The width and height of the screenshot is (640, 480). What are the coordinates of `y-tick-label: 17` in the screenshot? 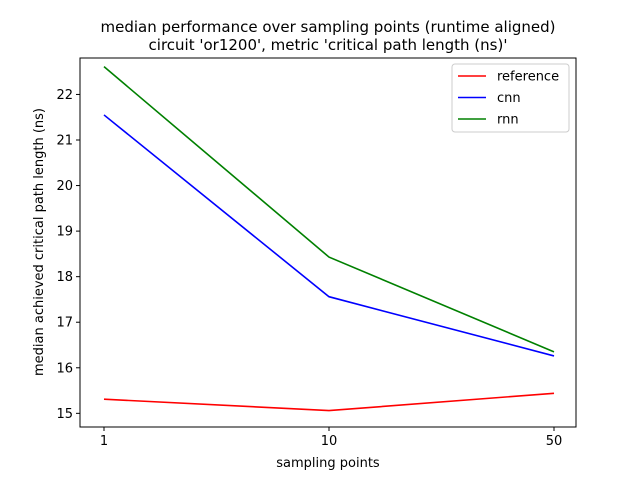 It's located at (64, 323).